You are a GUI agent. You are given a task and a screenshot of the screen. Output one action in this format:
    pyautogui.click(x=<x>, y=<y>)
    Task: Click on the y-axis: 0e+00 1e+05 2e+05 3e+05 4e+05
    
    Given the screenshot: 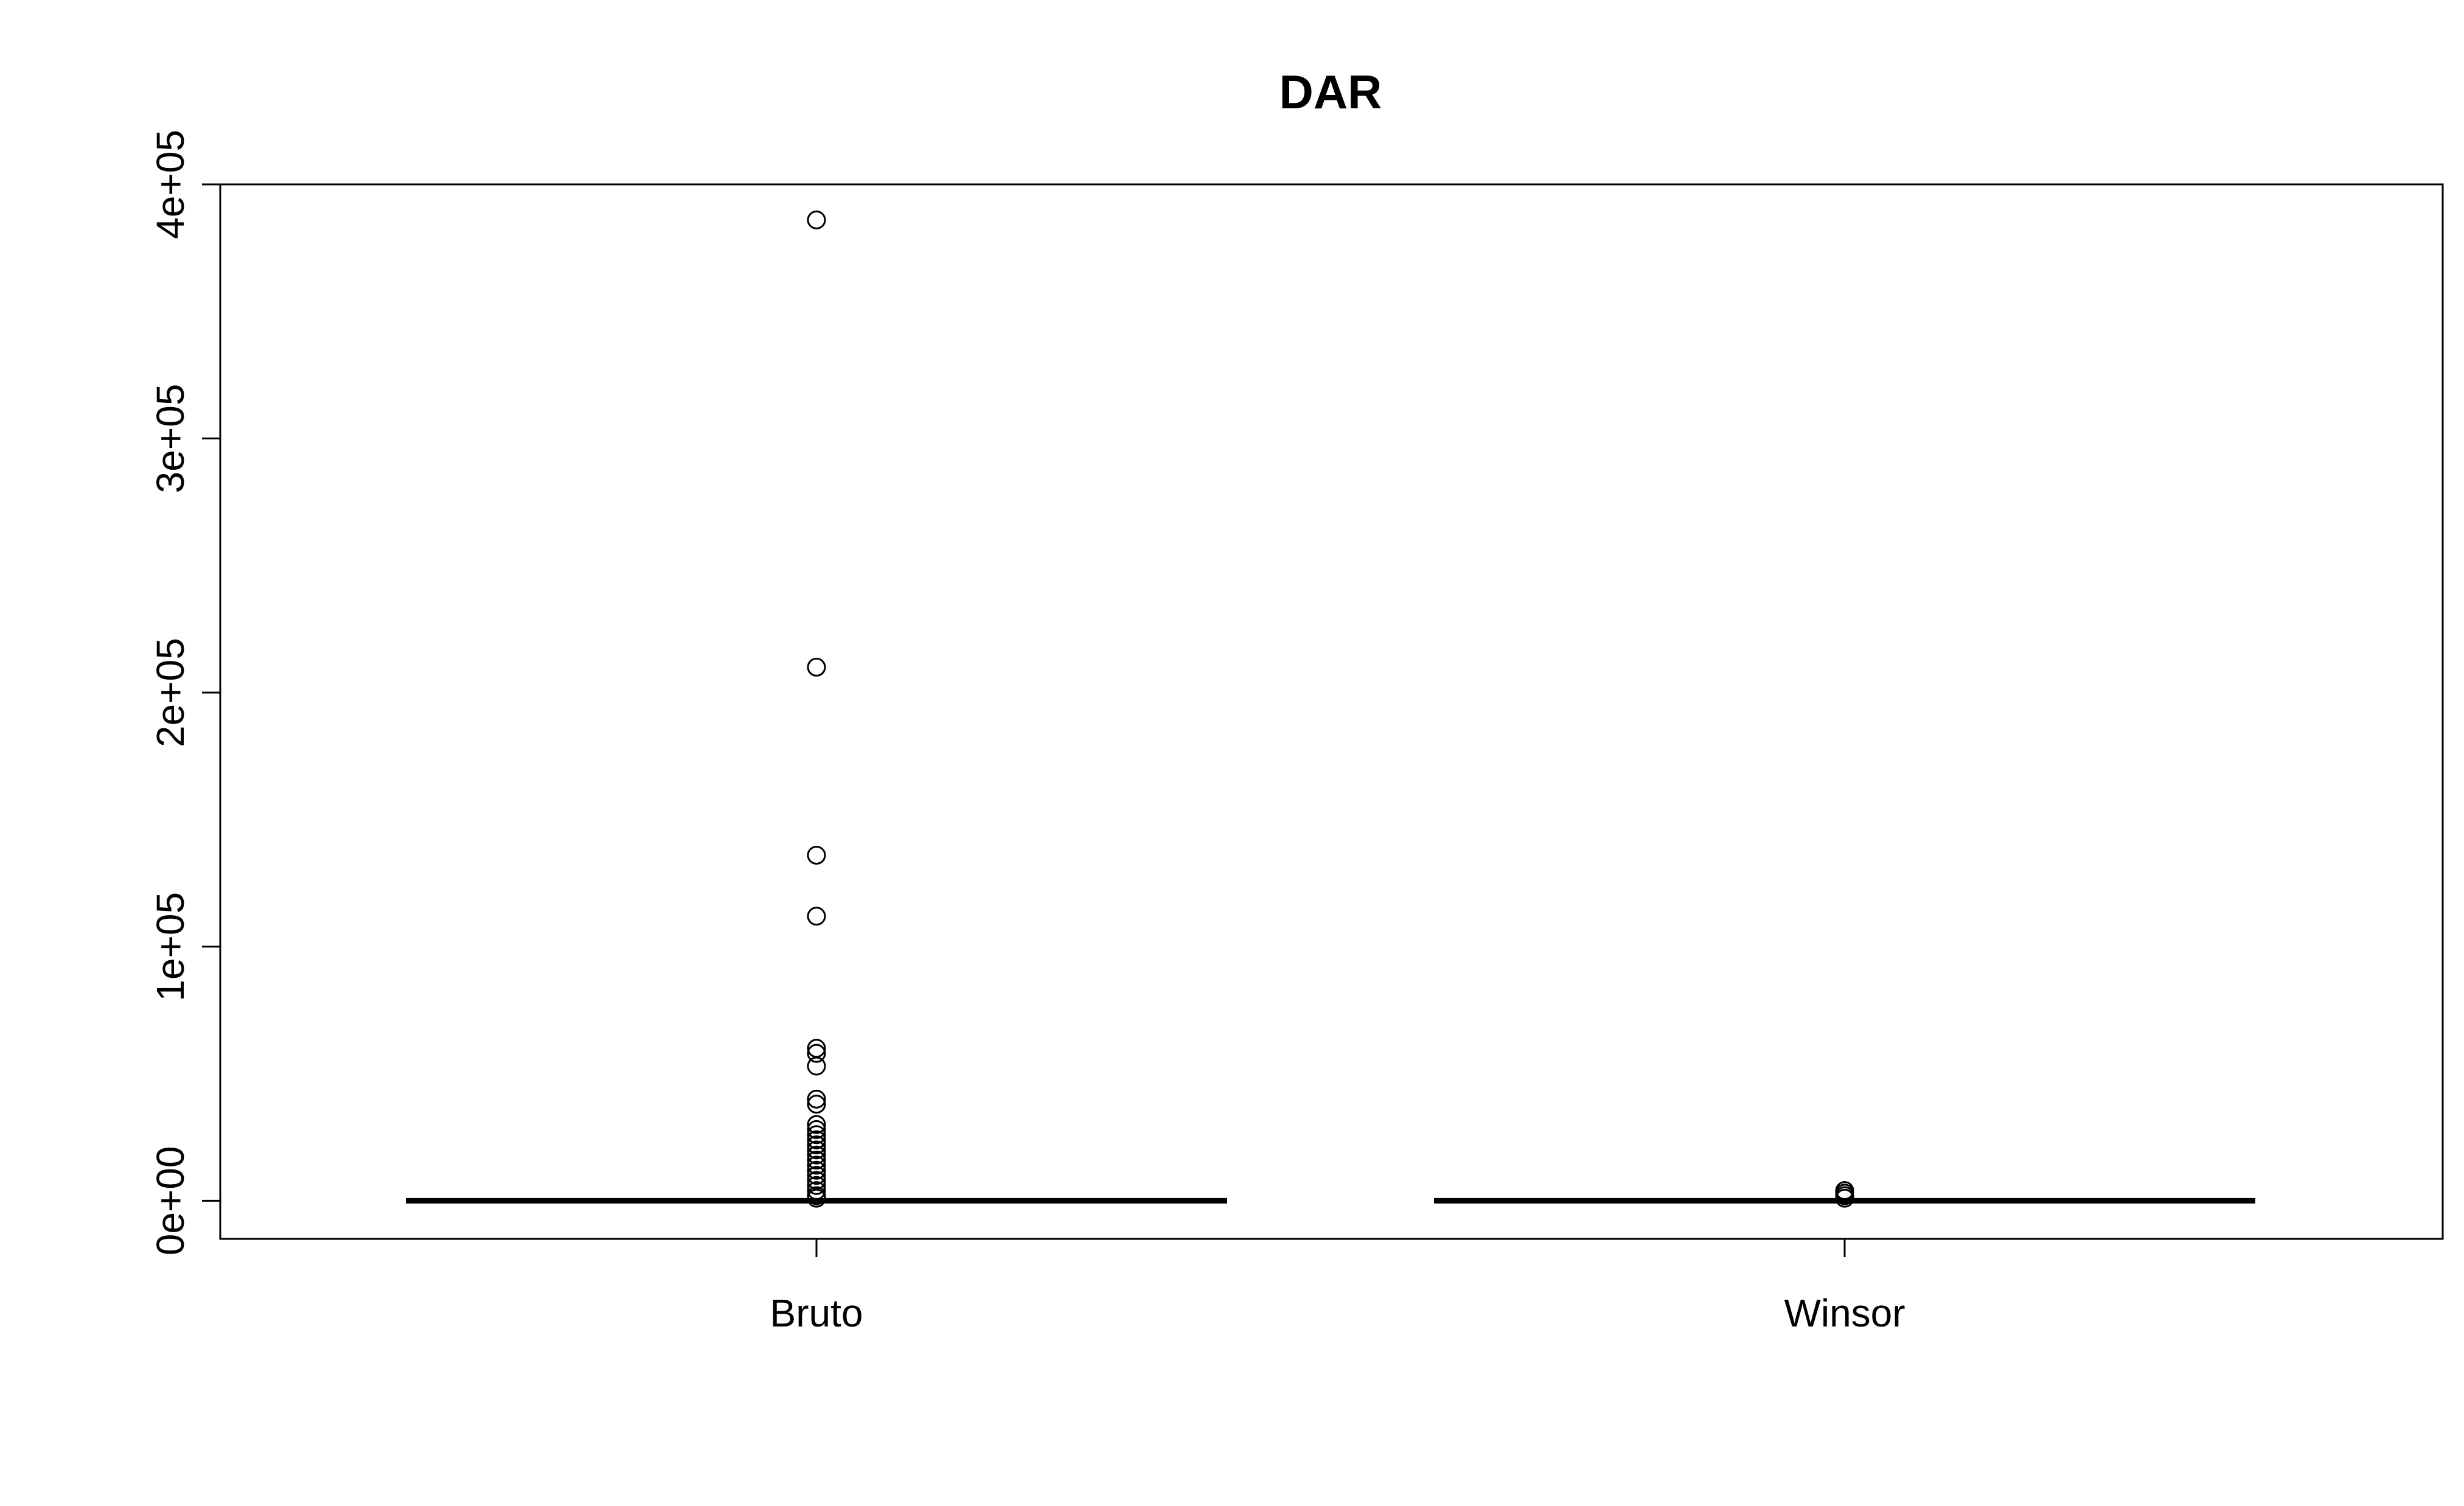 What is the action you would take?
    pyautogui.click(x=184, y=692)
    